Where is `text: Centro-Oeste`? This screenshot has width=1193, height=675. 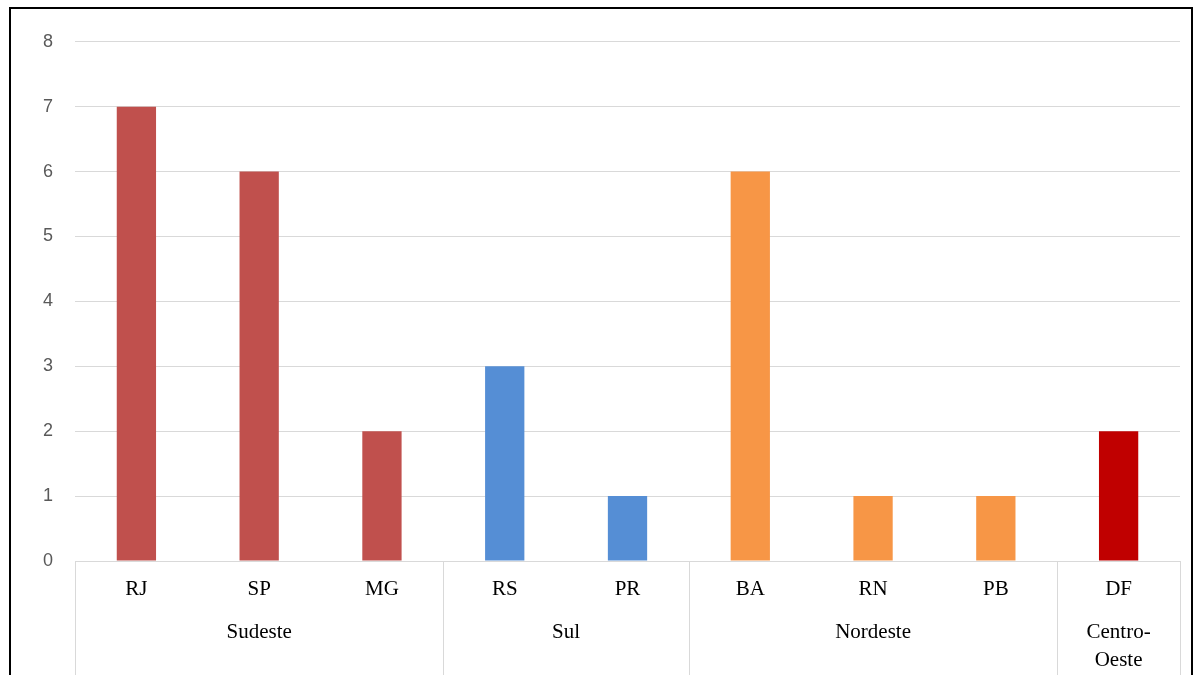
text: Centro-Oeste is located at coordinates (1118, 644).